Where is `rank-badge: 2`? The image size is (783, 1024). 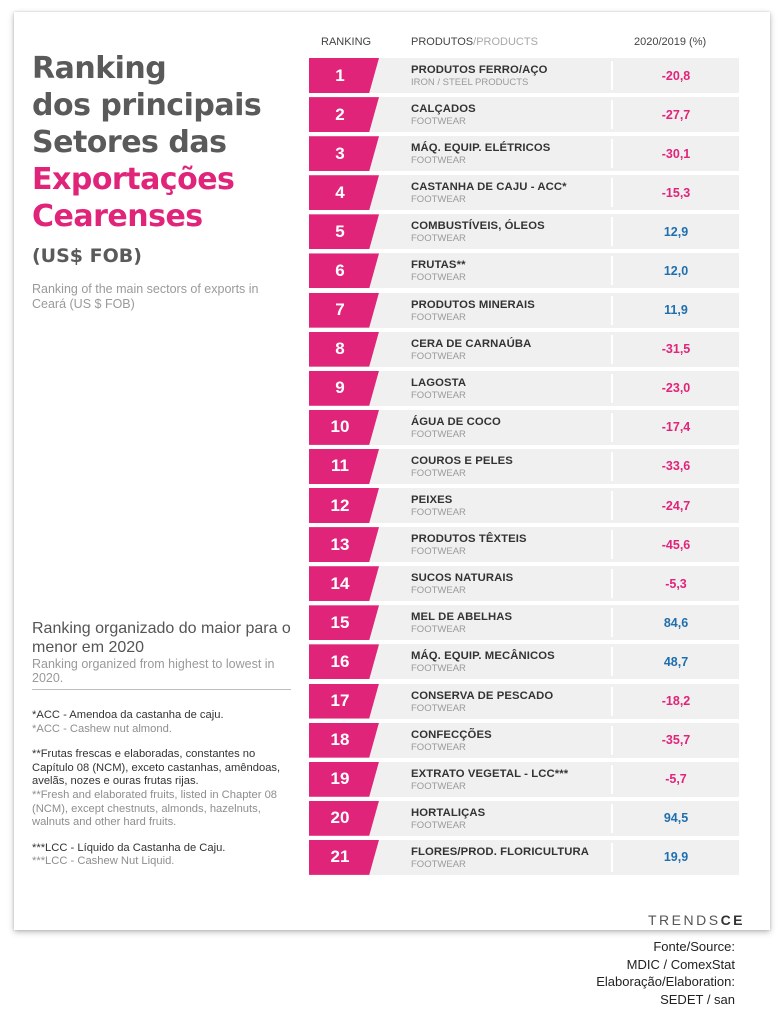
rank-badge: 2 is located at coordinates (344, 115).